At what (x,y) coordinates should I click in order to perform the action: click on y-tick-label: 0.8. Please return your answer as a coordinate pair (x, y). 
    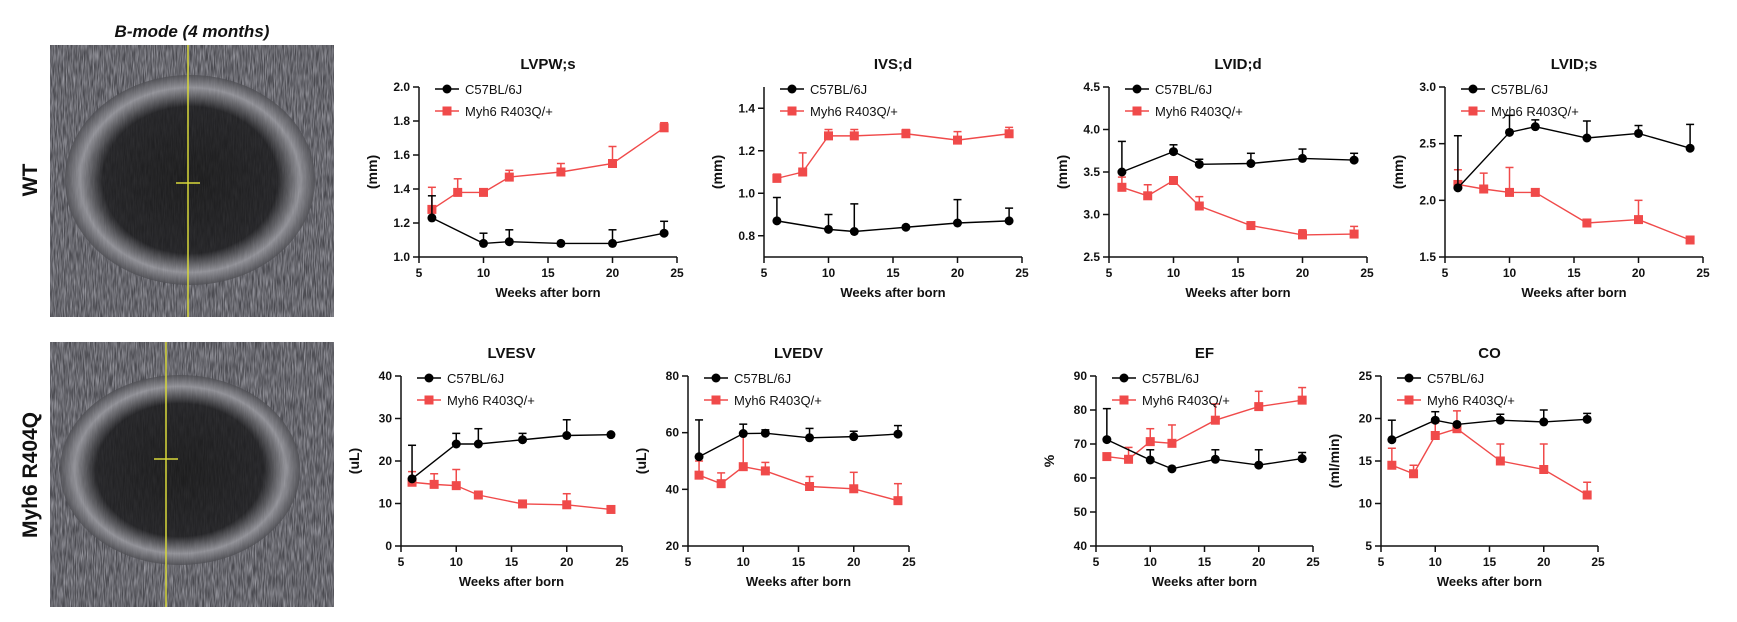
    Looking at the image, I should click on (746, 236).